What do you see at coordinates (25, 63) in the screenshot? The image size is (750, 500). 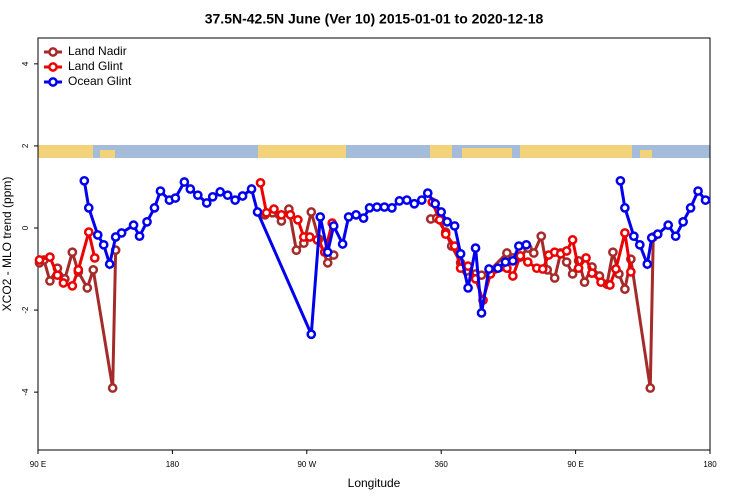 I see `y-tick-label: 4` at bounding box center [25, 63].